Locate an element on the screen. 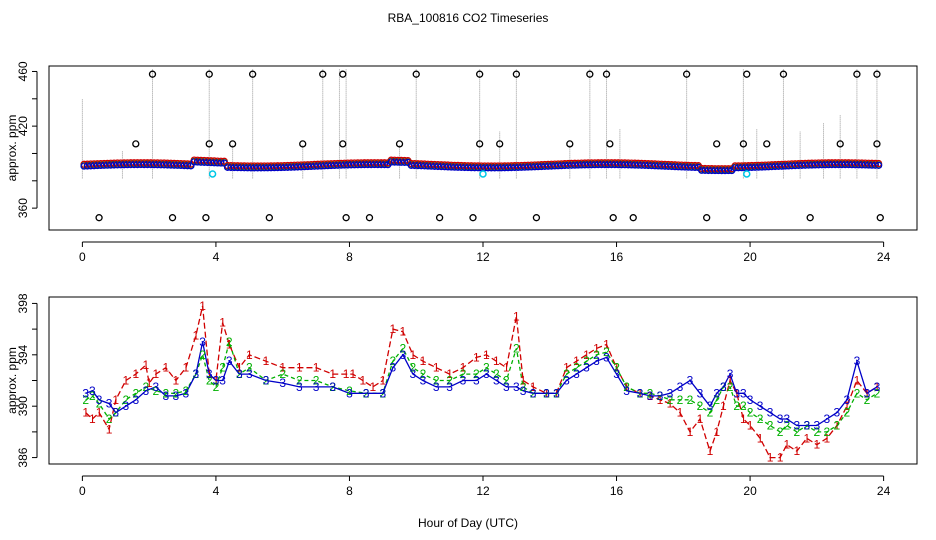 This screenshot has height=540, width=936. series-blue-line is located at coordinates (481, 384).